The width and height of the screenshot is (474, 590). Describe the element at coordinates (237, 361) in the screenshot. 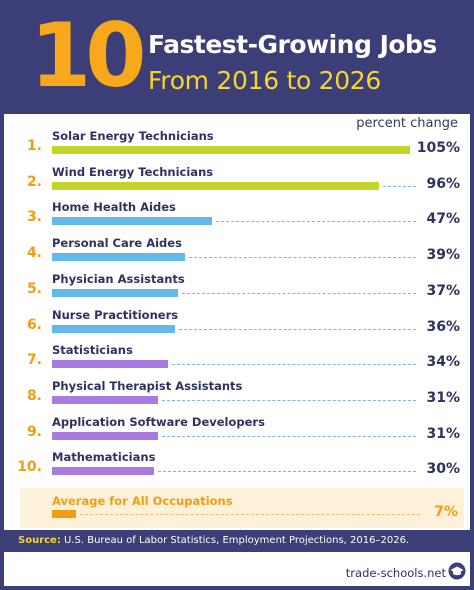

I see `bar-row: 7. Statisticians 34%` at that location.